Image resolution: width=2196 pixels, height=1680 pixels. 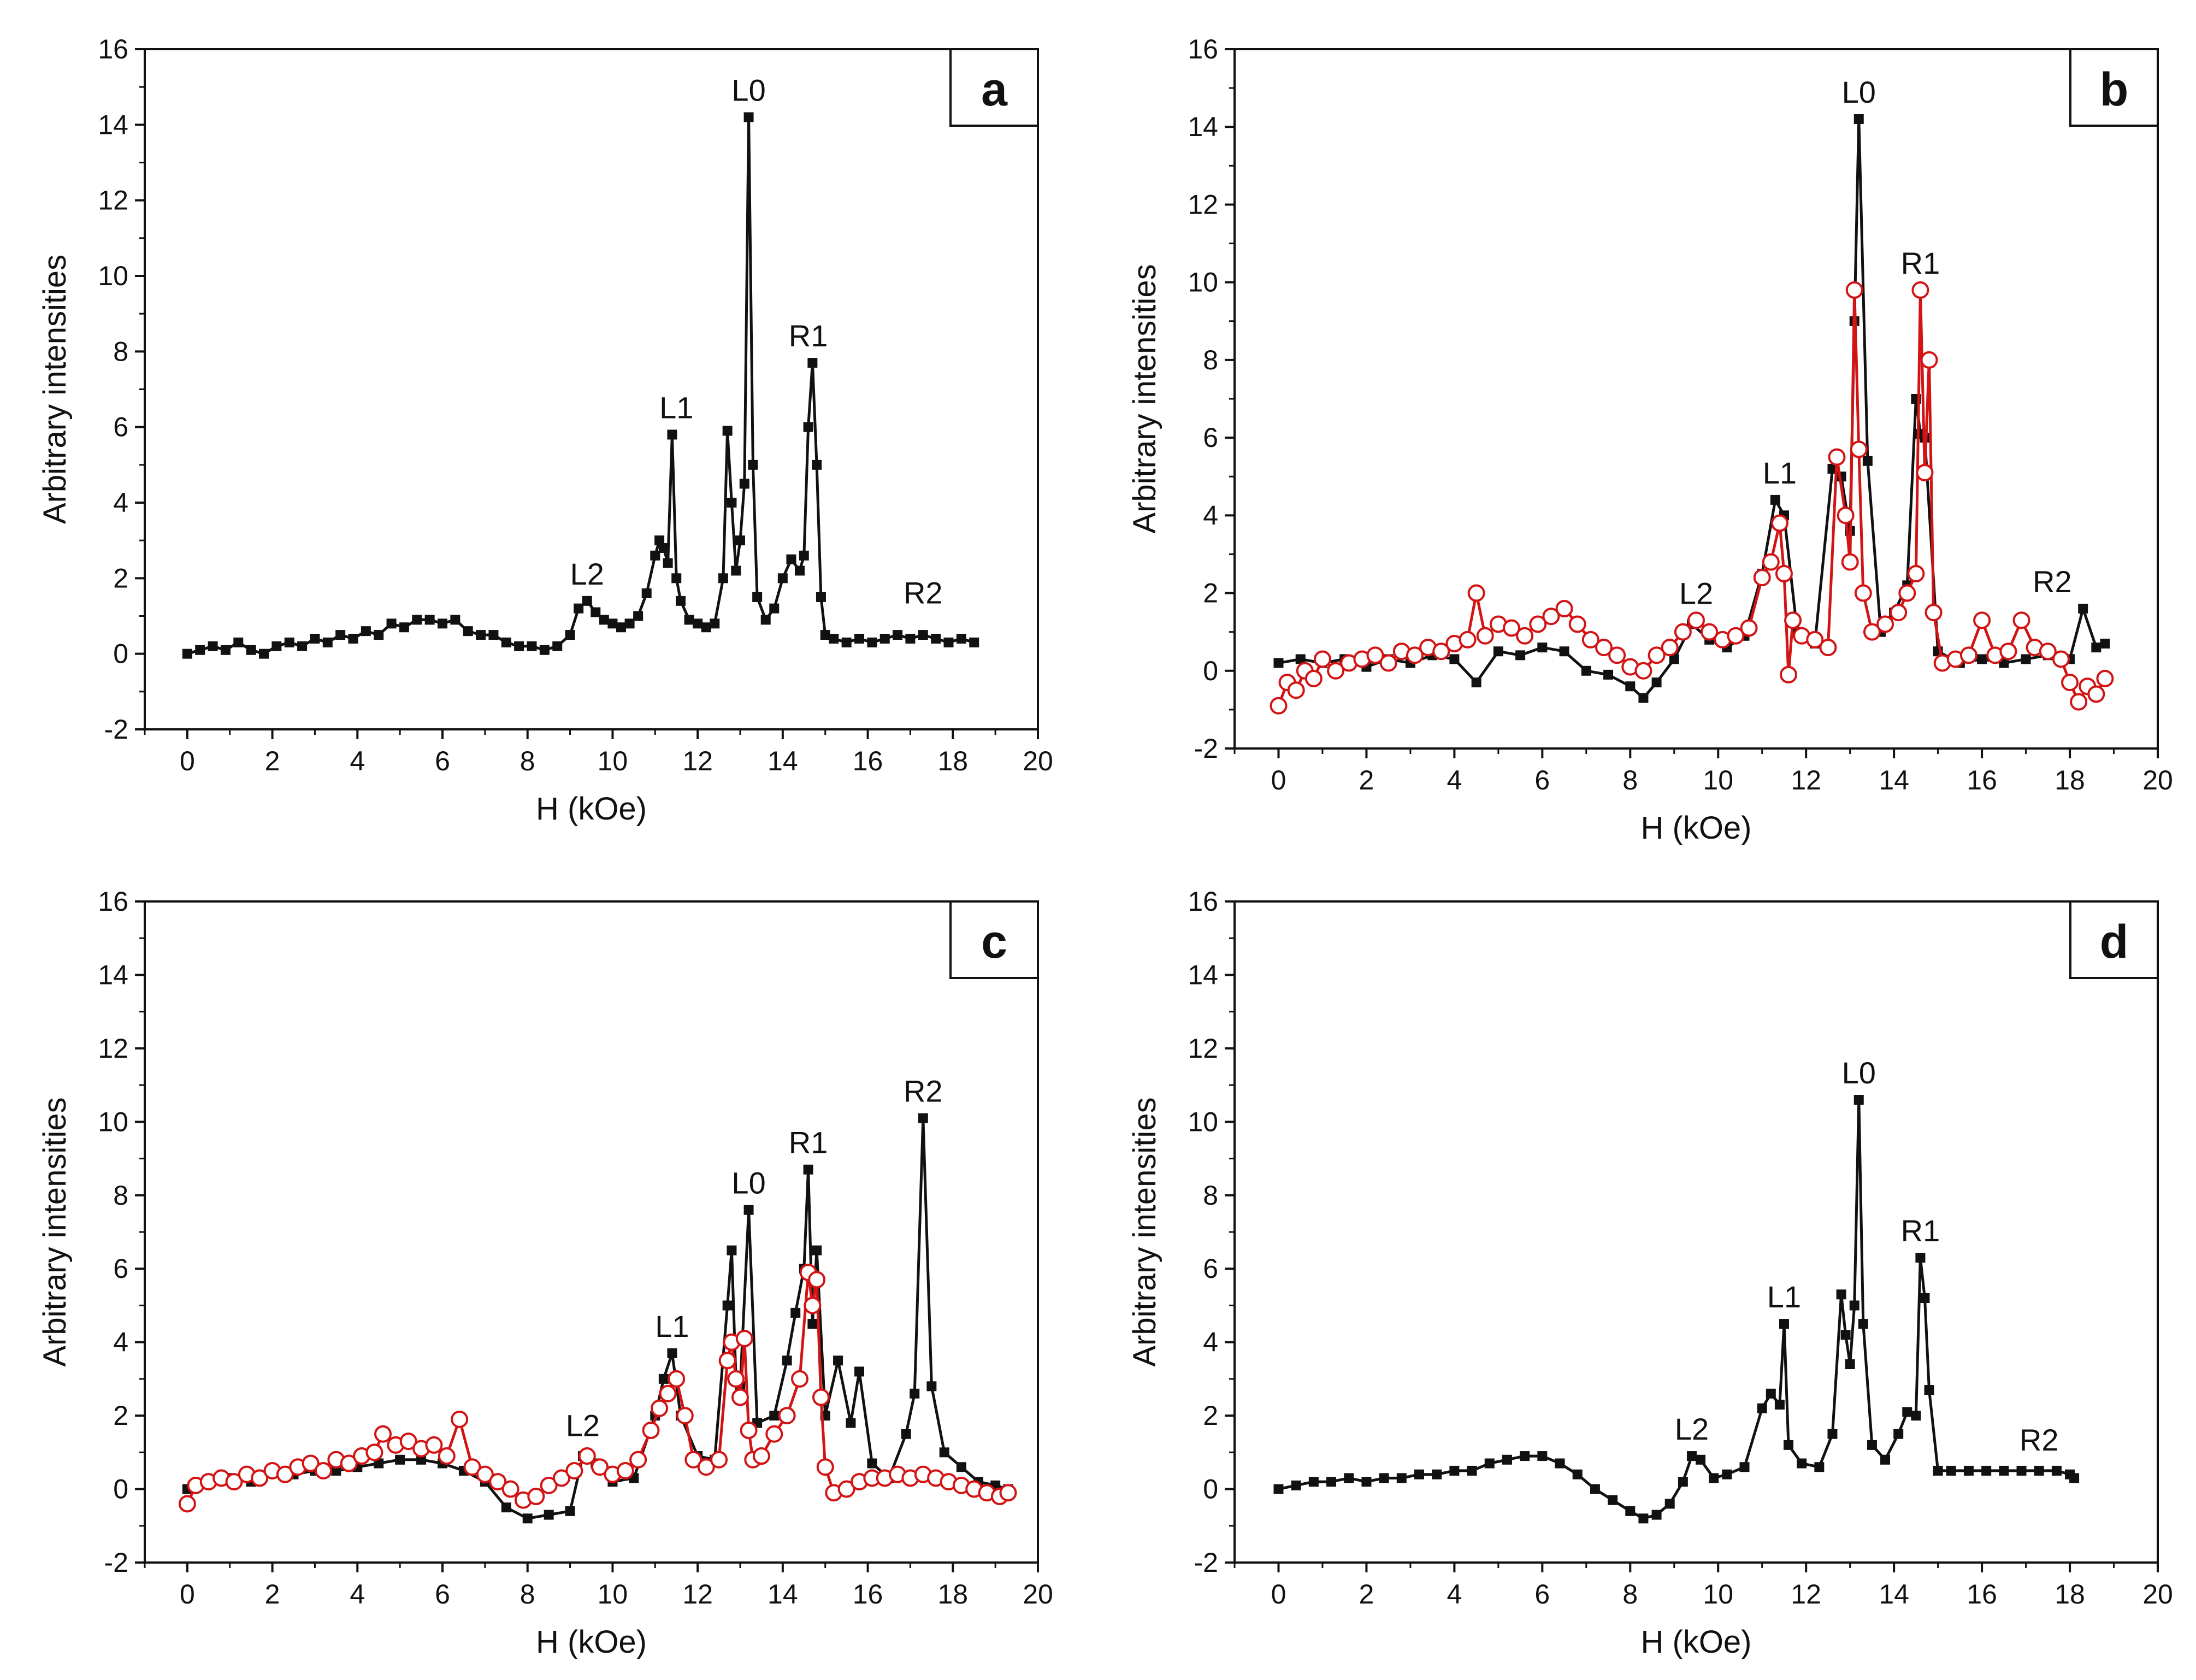 I want to click on y-tick-label: -2, so click(x=1206, y=1563).